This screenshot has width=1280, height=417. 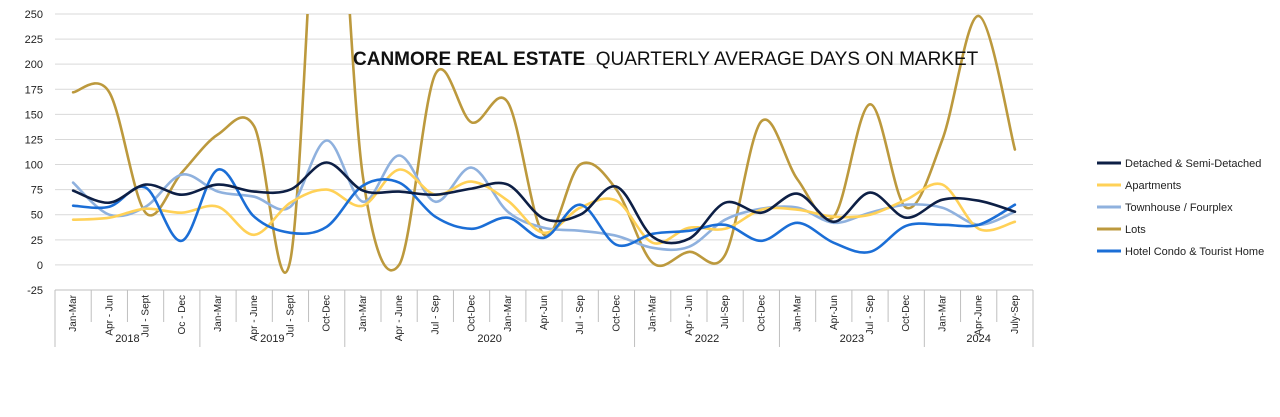 I want to click on x-tick-label: Apr-June, so click(x=979, y=315).